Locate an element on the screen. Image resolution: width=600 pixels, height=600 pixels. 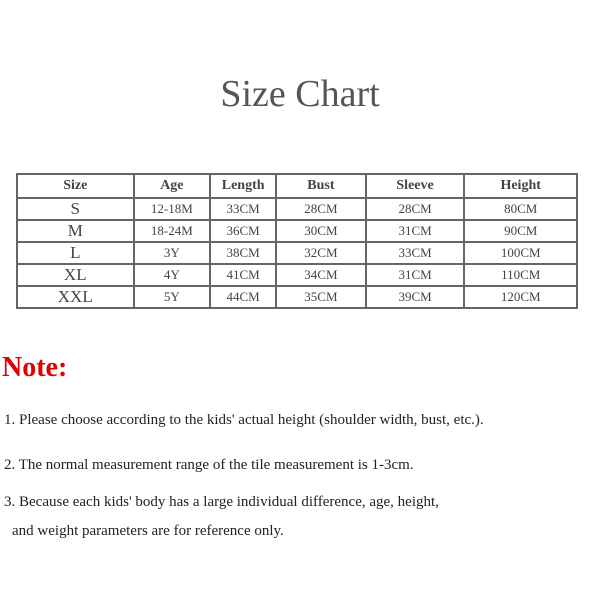
table-cell: S is located at coordinates (75, 209).